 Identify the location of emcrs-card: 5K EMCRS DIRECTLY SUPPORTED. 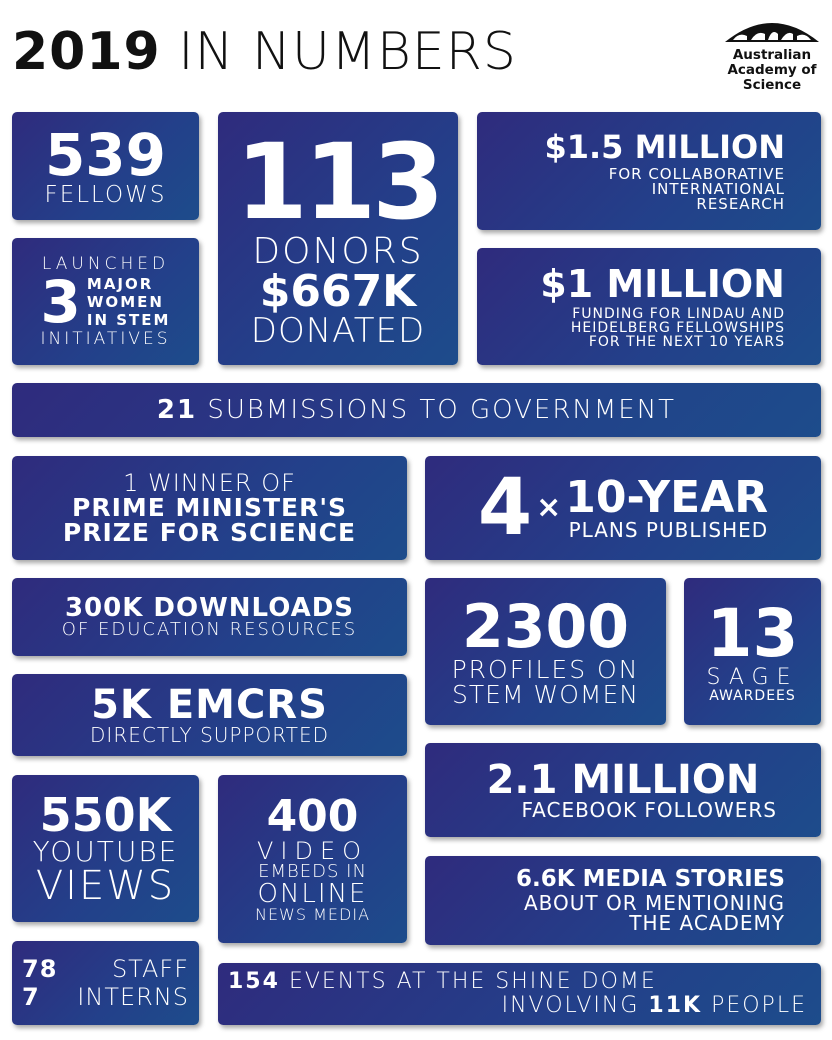
(209, 715).